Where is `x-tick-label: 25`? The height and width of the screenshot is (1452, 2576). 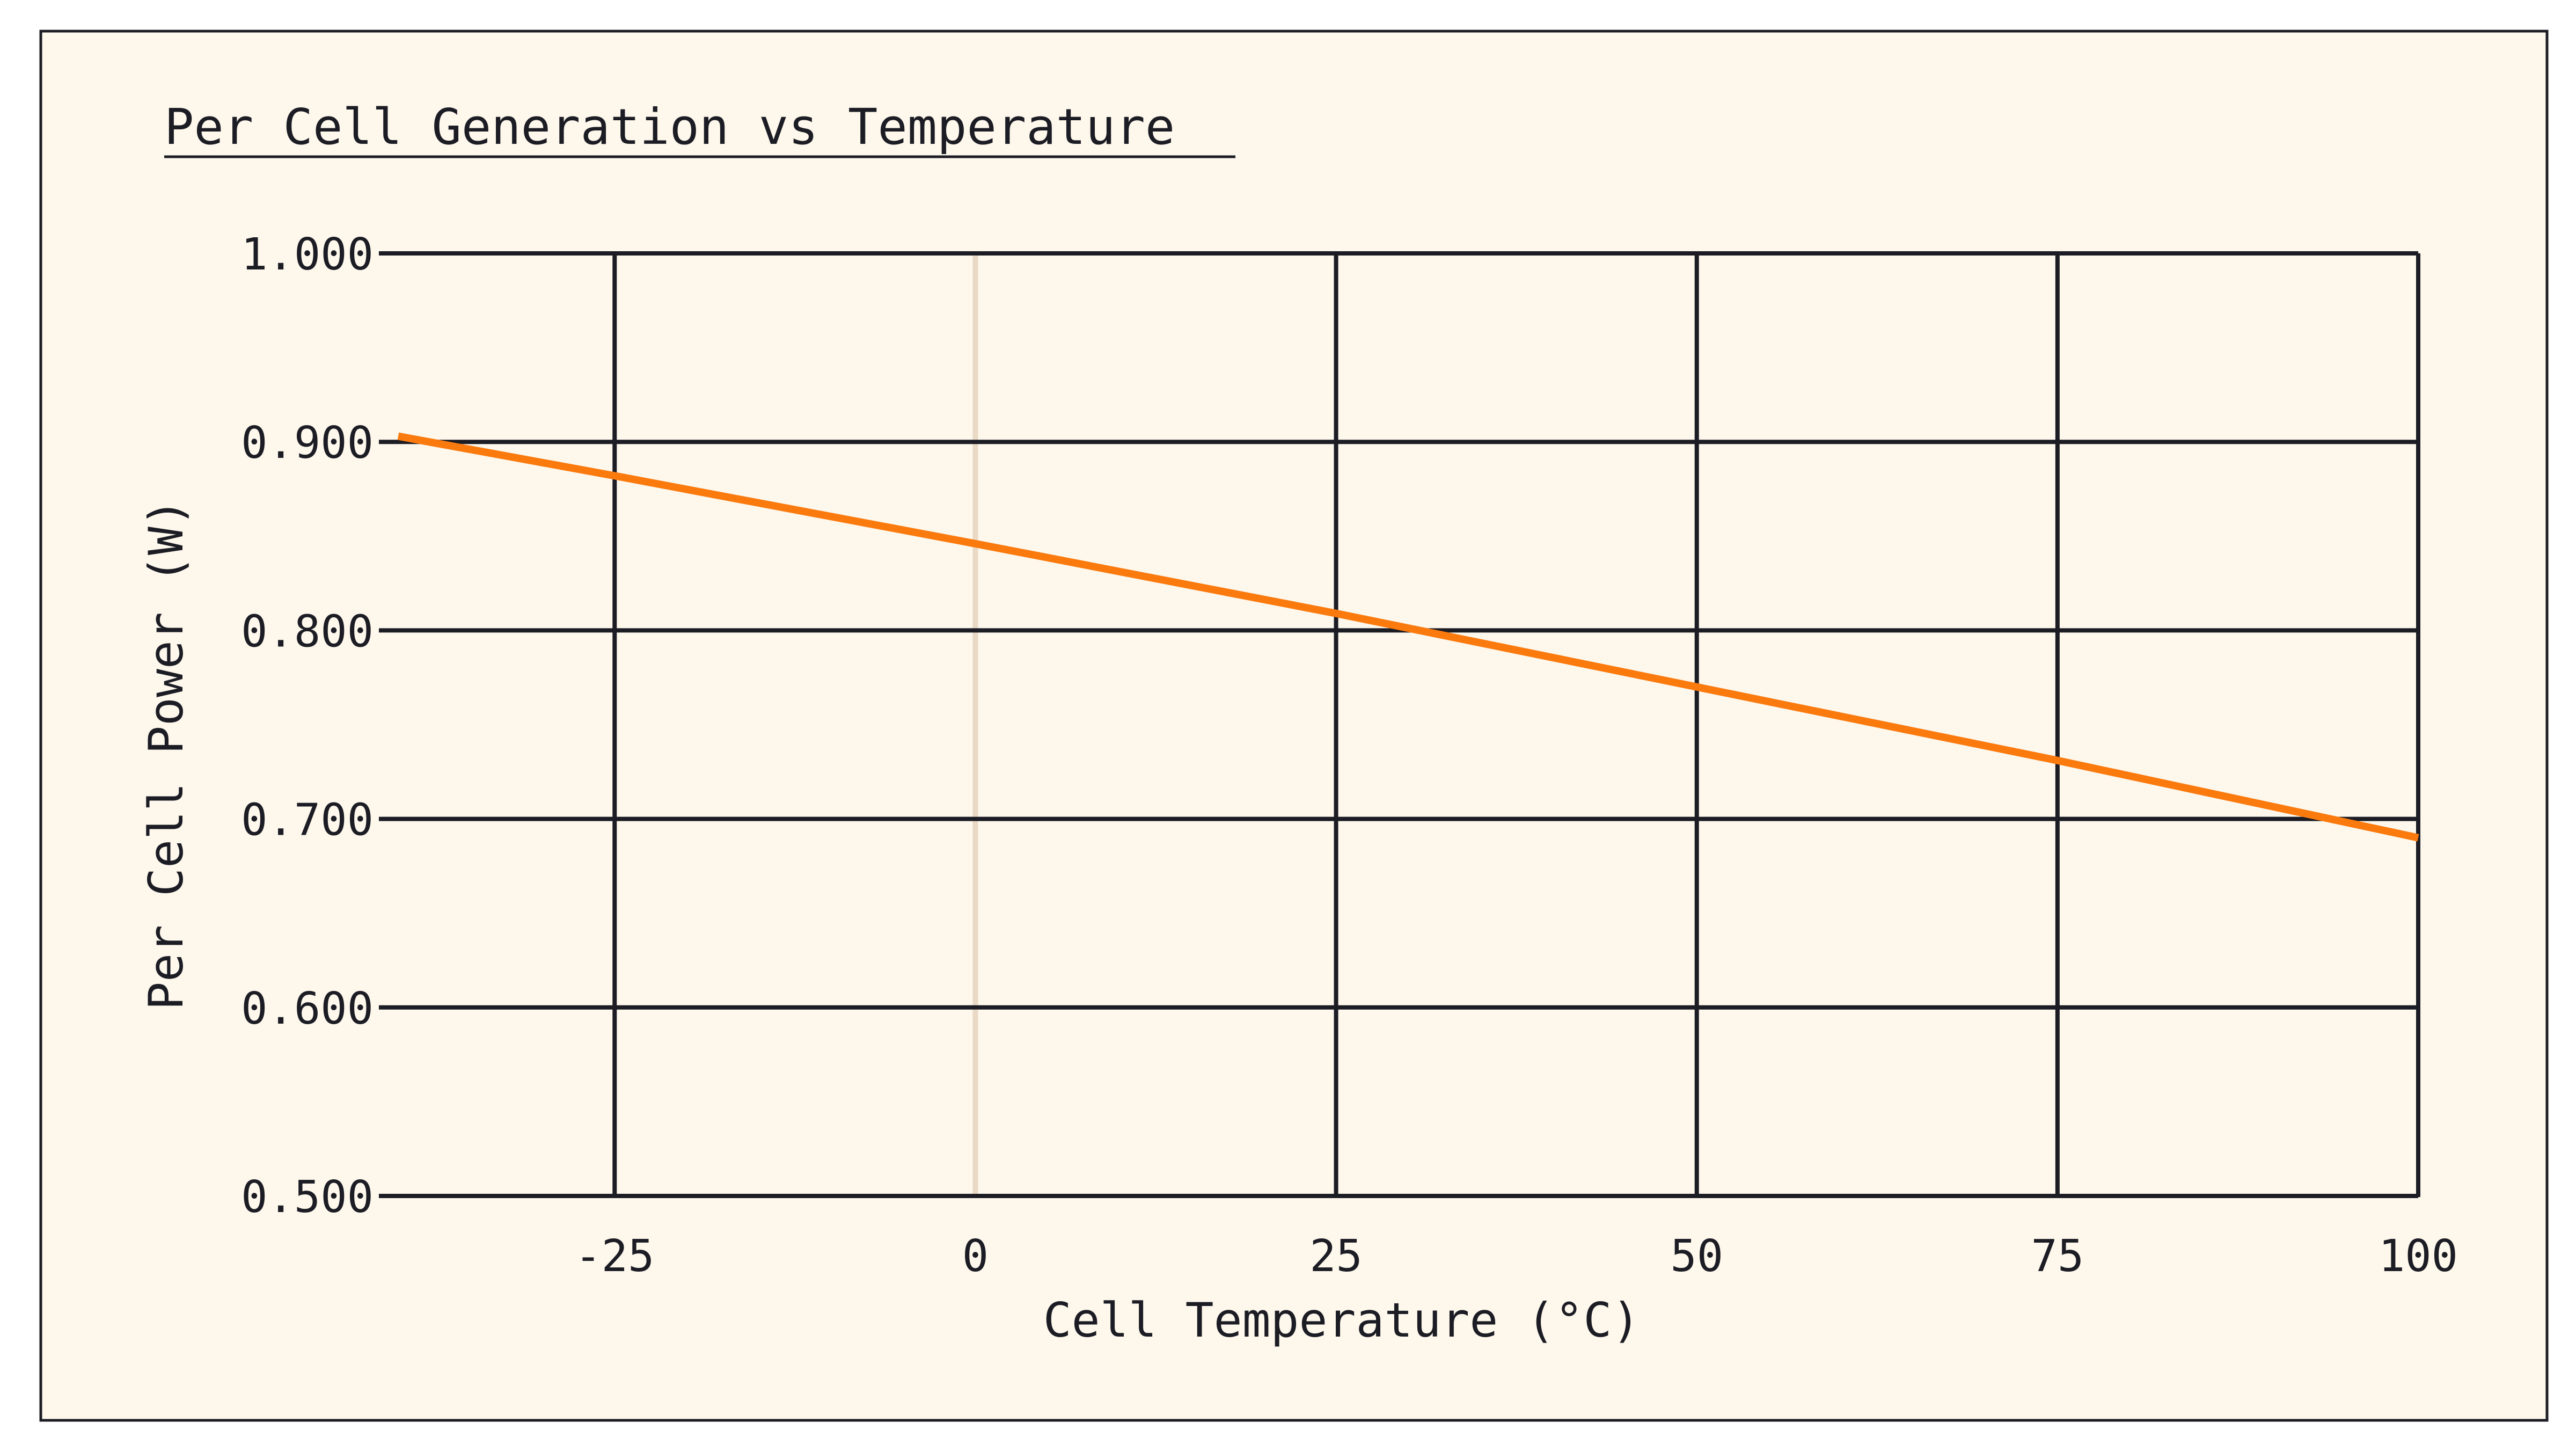
x-tick-label: 25 is located at coordinates (1336, 1256).